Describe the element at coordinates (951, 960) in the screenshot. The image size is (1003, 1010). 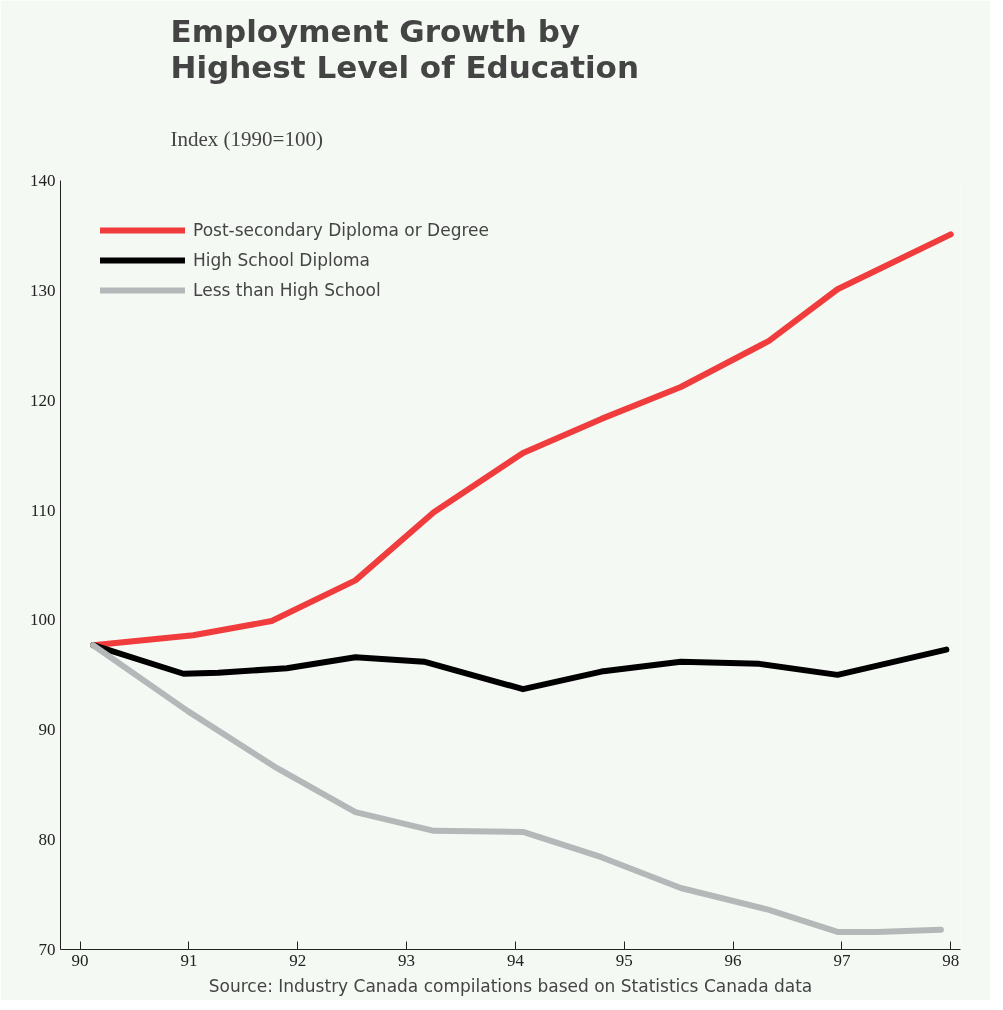
I see `x-tick-label: 98` at that location.